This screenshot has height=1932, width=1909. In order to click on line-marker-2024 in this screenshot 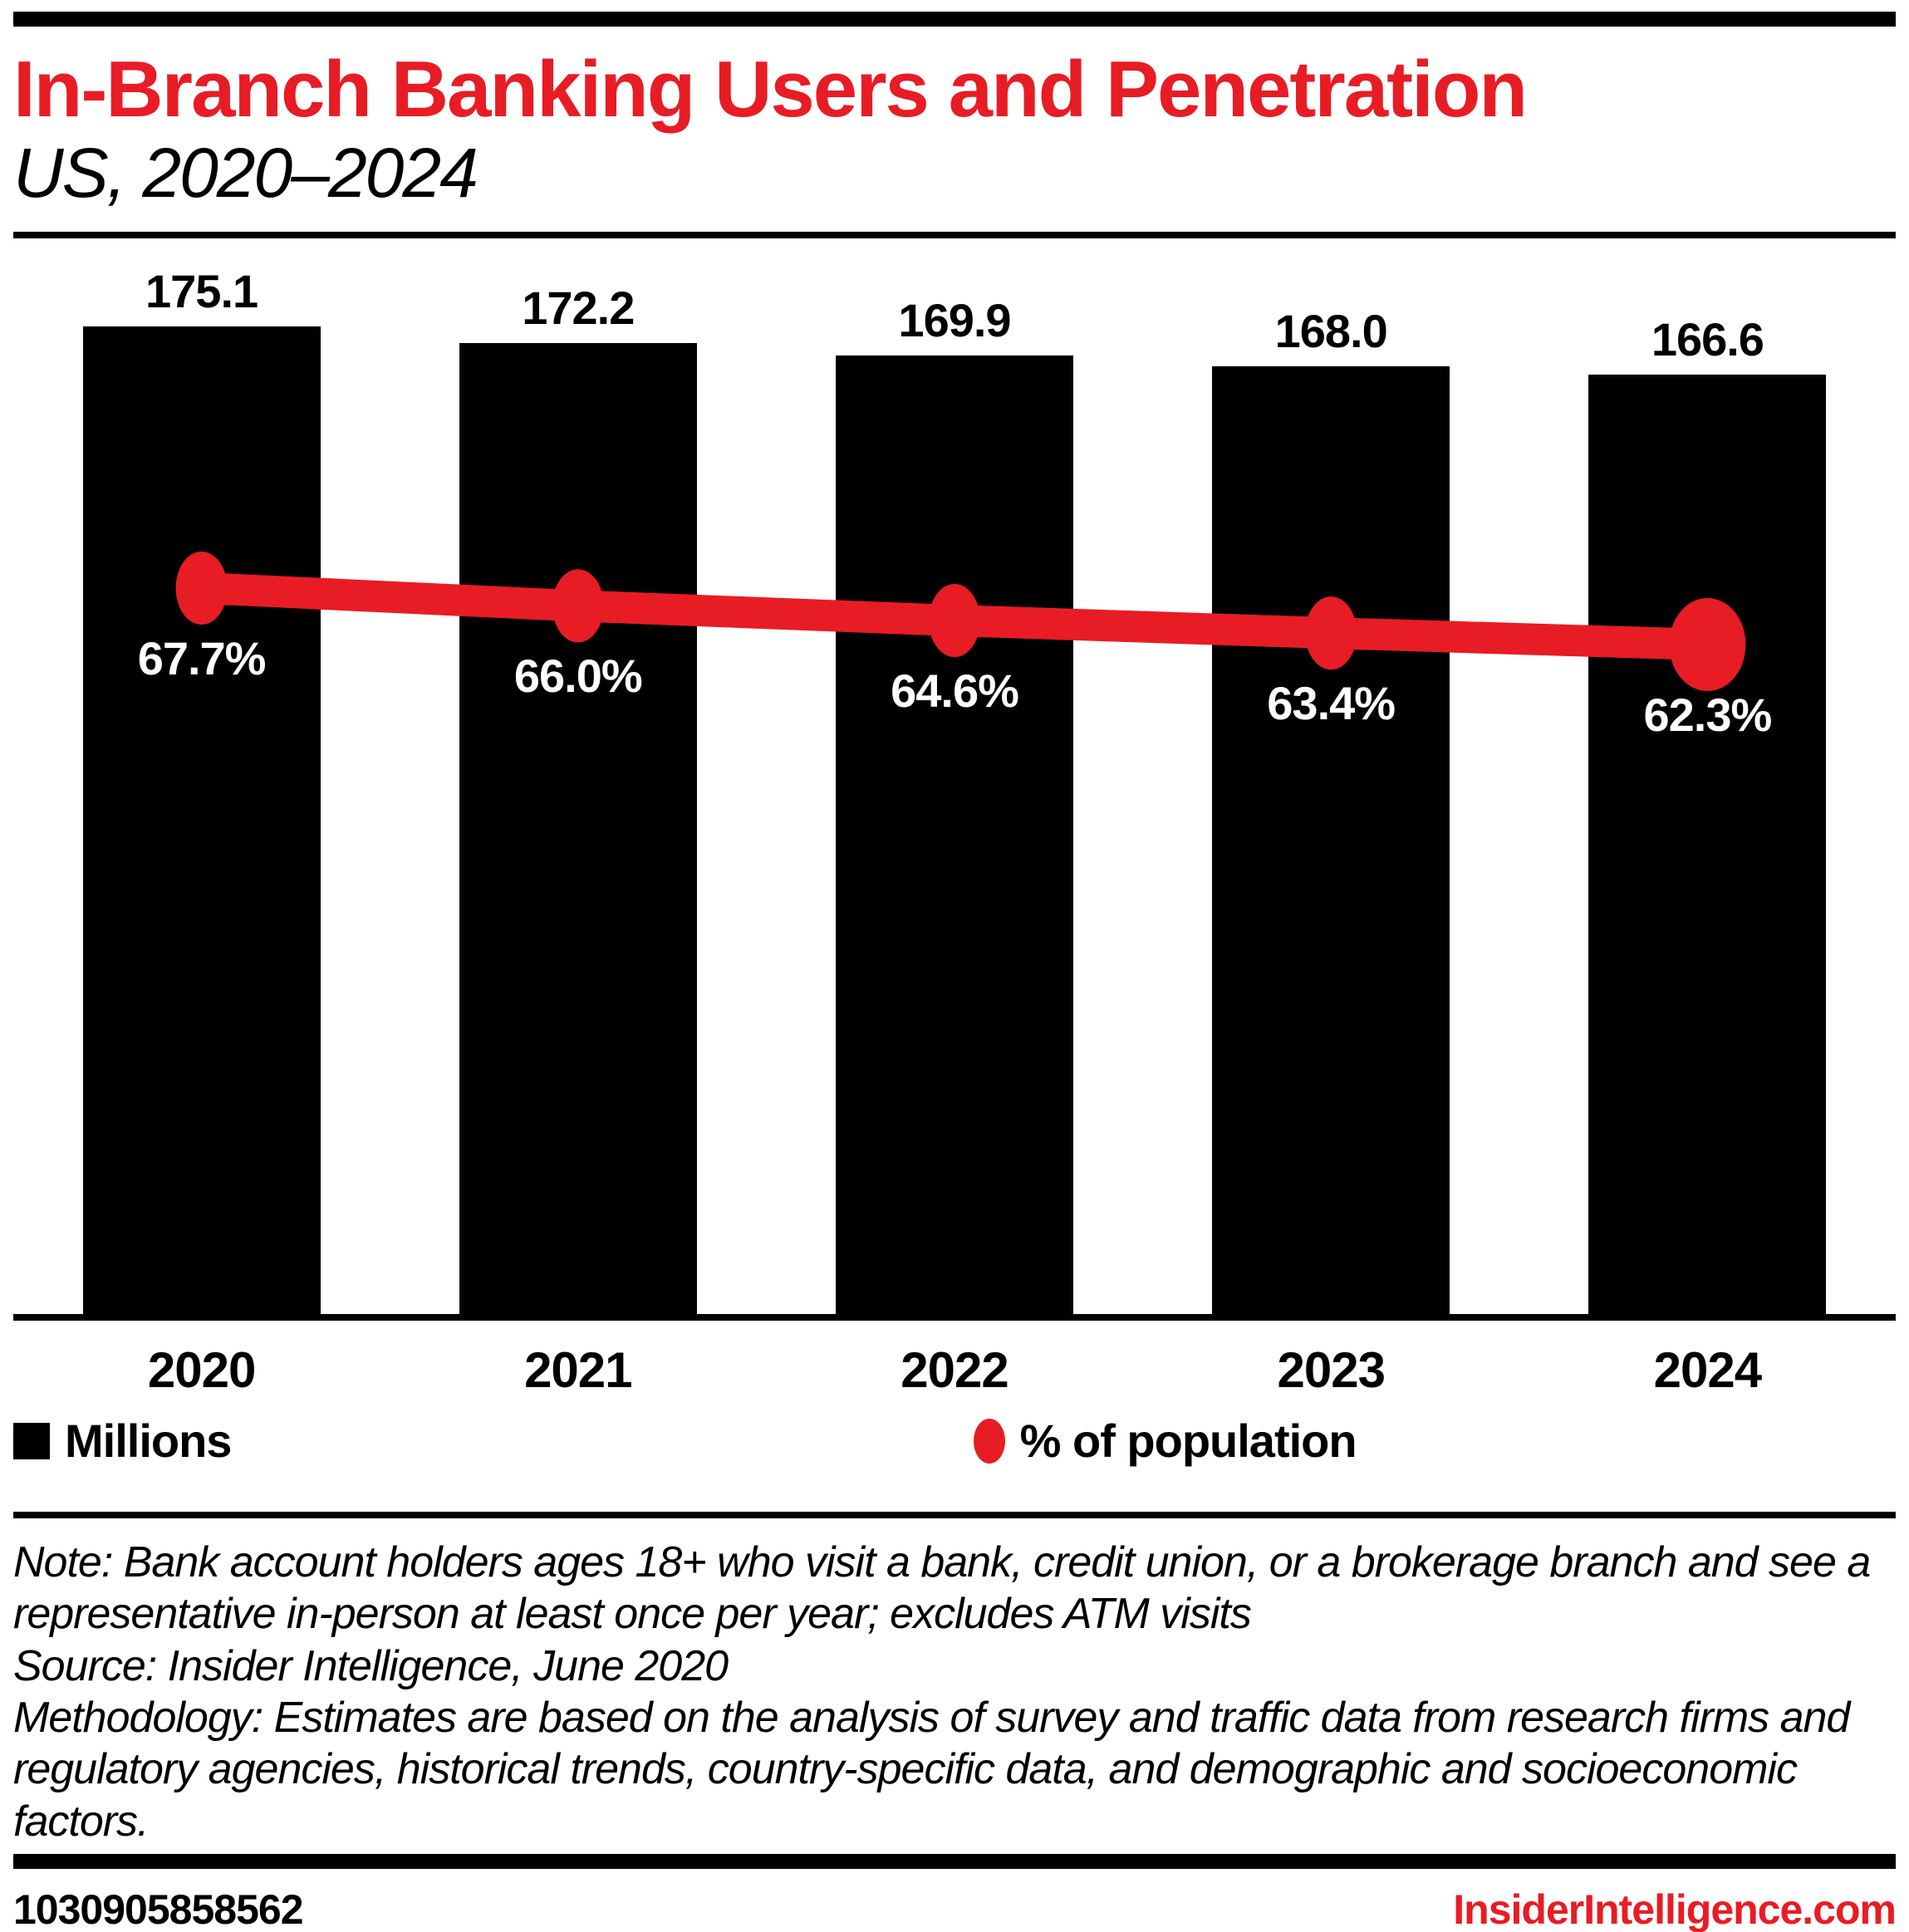, I will do `click(1707, 644)`.